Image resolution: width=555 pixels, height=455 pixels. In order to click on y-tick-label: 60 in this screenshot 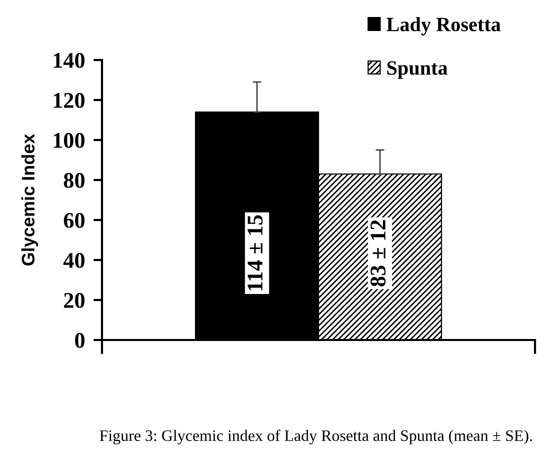, I will do `click(74, 220)`.